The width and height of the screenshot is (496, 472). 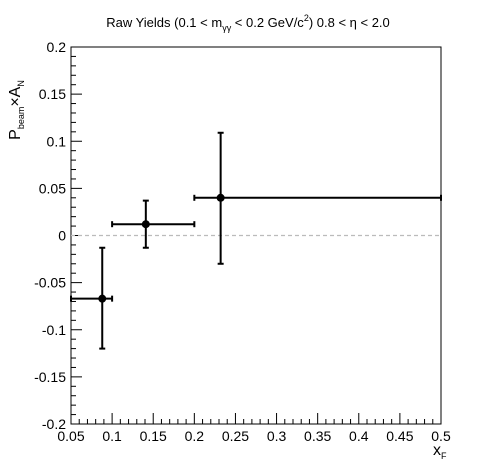 What do you see at coordinates (70, 436) in the screenshot?
I see `x-tick-label: 0.05` at bounding box center [70, 436].